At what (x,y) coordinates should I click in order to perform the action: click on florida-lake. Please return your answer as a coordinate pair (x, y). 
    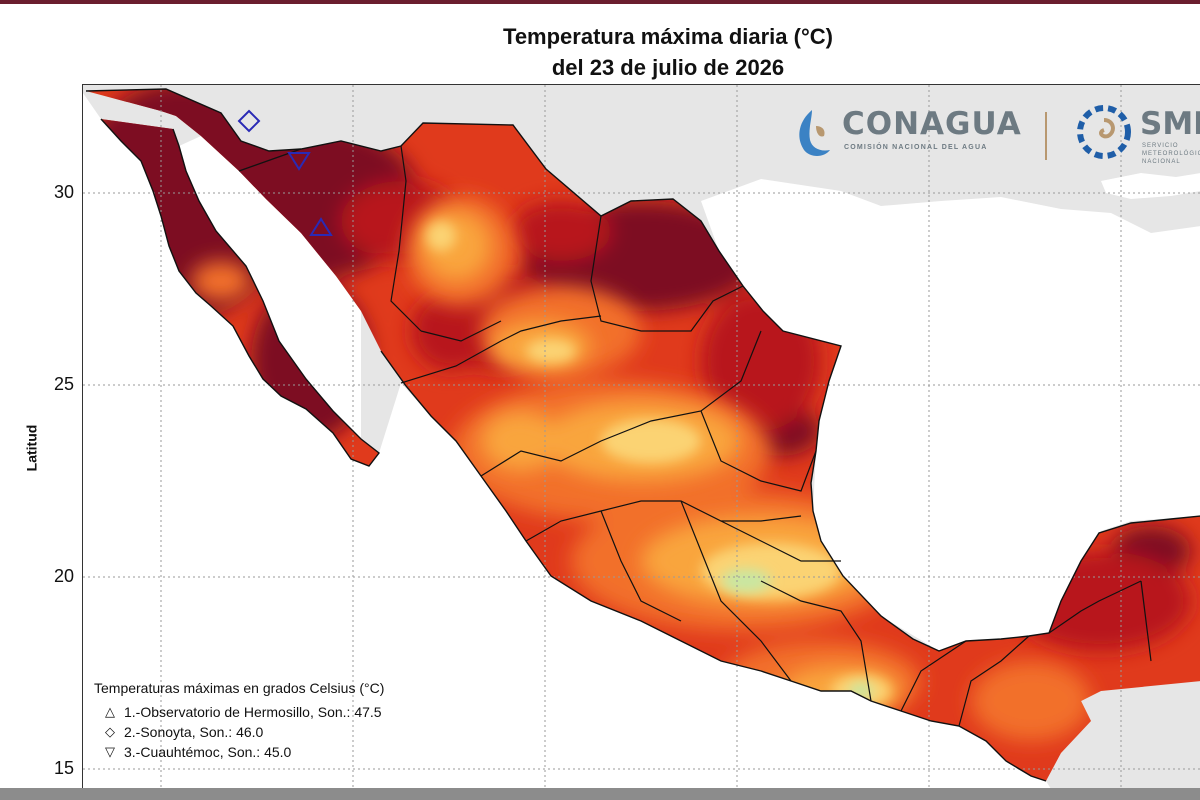
    Looking at the image, I should click on (1150, 186).